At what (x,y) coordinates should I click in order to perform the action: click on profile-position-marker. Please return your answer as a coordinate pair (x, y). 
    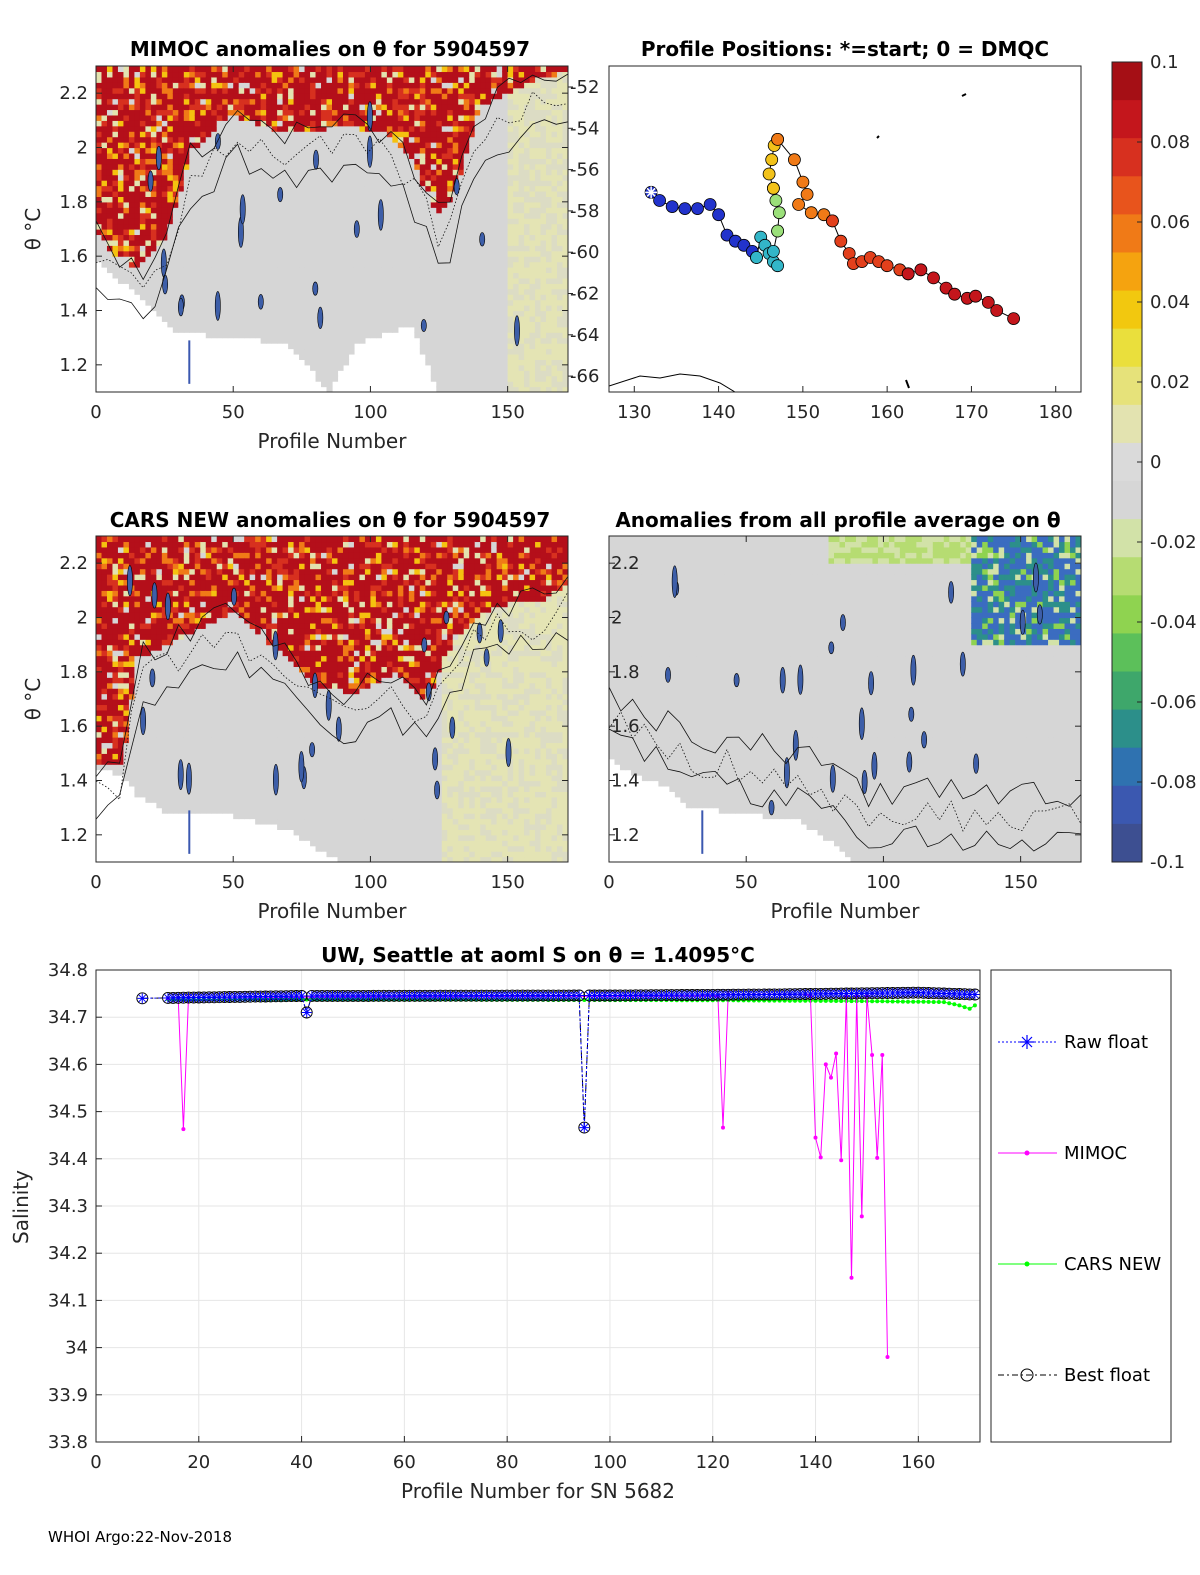
    Looking at the image, I should click on (975, 296).